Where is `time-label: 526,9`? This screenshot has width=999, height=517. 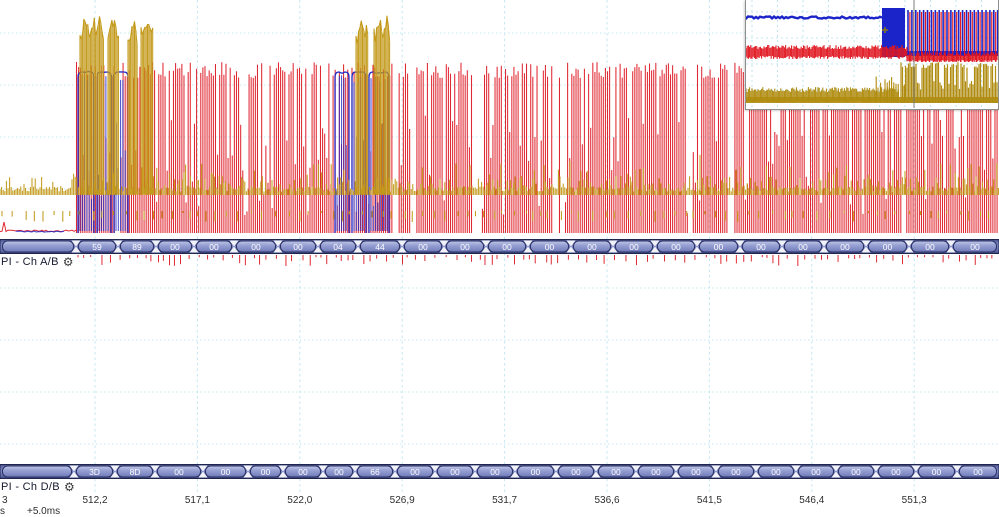
time-label: 526,9 is located at coordinates (402, 500).